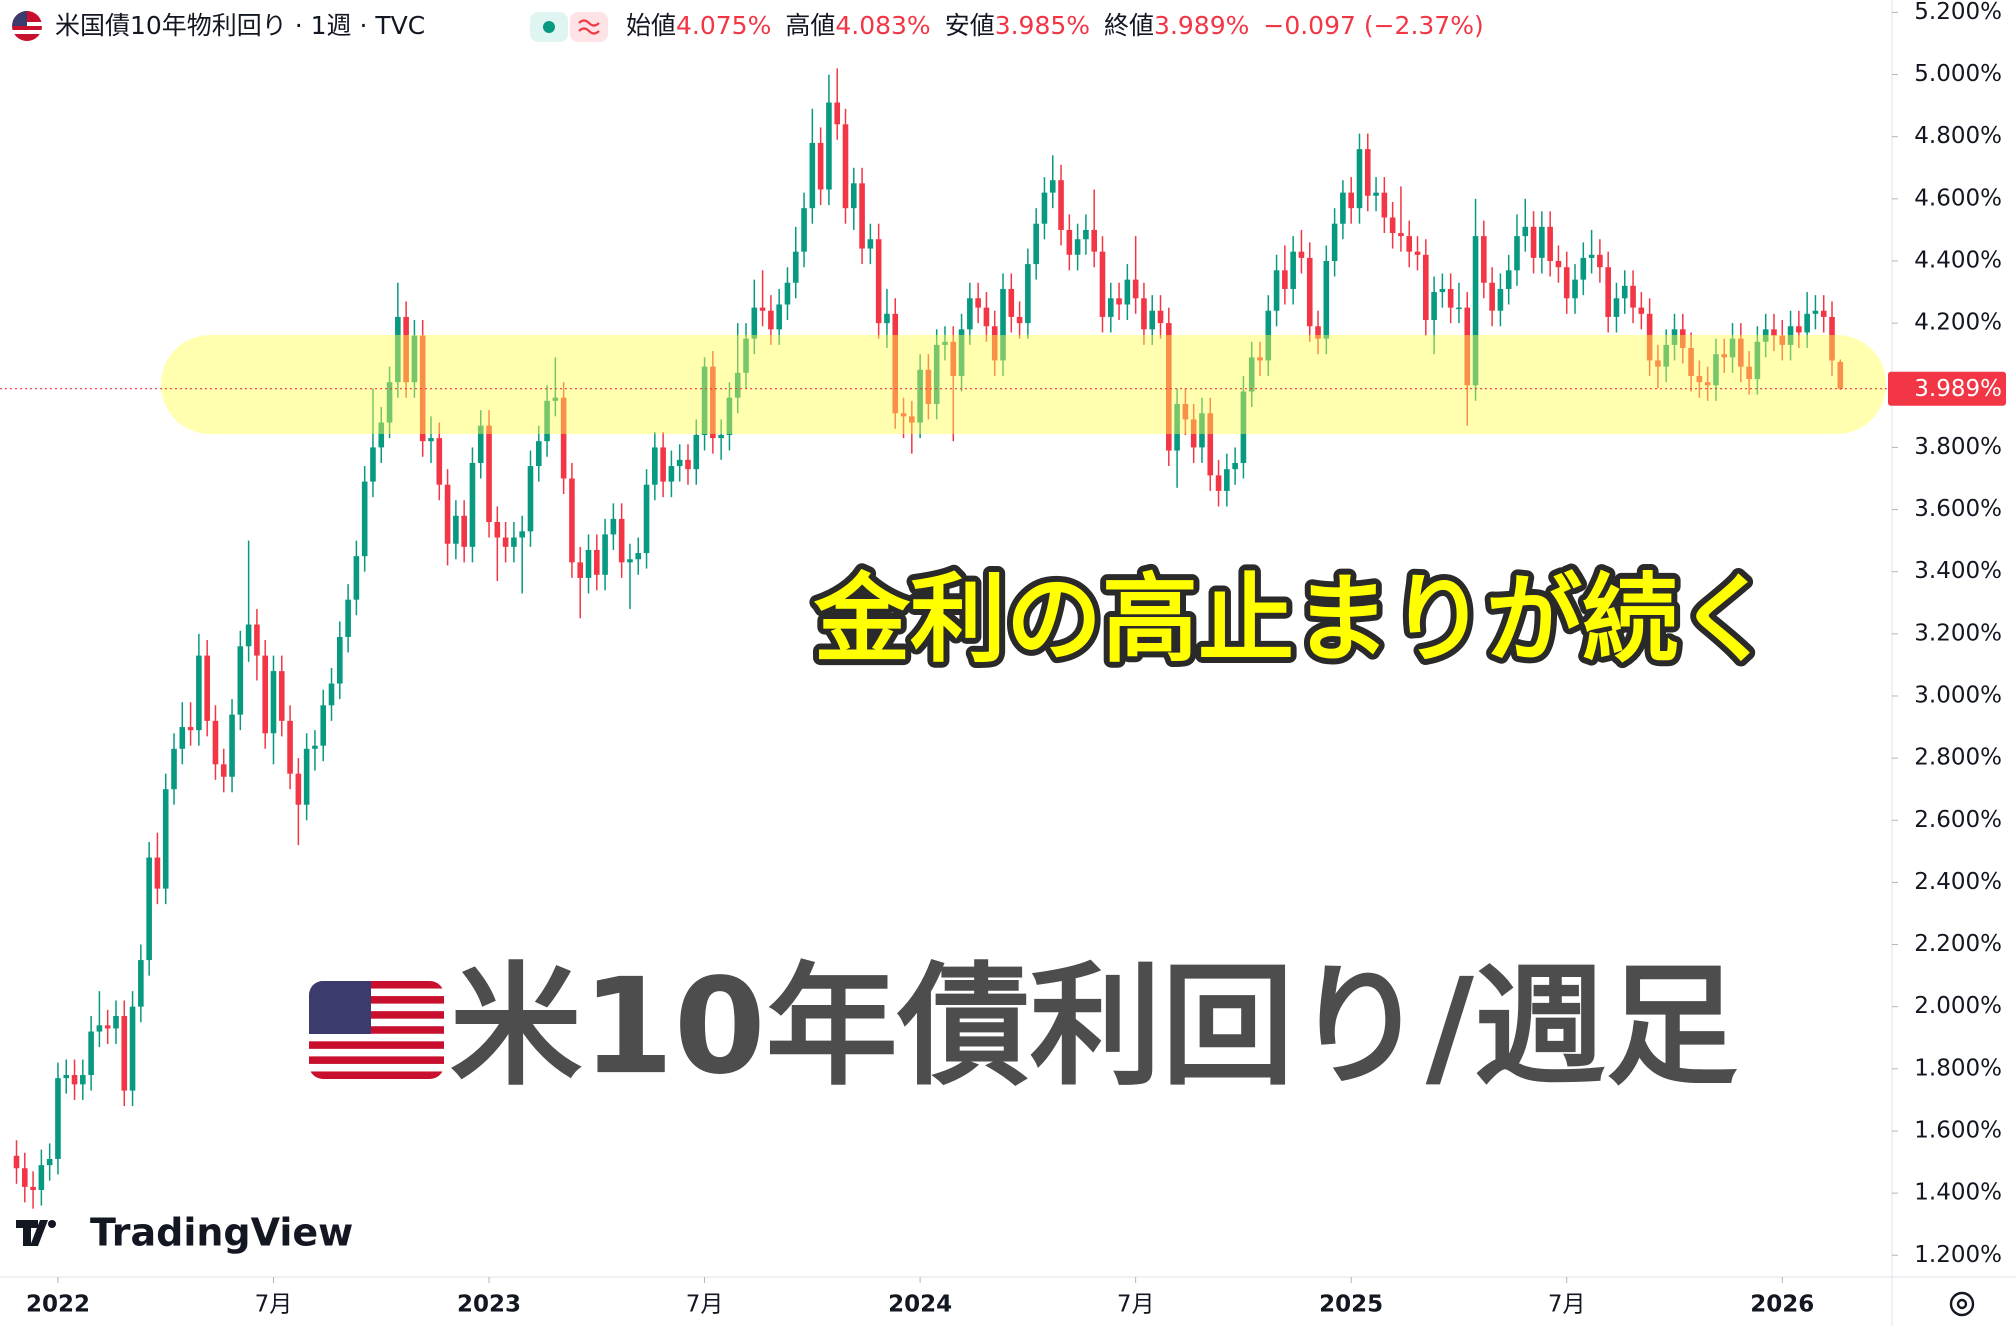  What do you see at coordinates (1023, 384) in the screenshot?
I see `highlight-band` at bounding box center [1023, 384].